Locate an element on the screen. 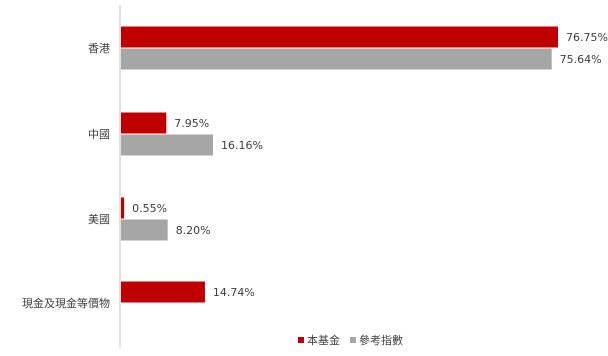  data-label: 0.55% is located at coordinates (149, 208).